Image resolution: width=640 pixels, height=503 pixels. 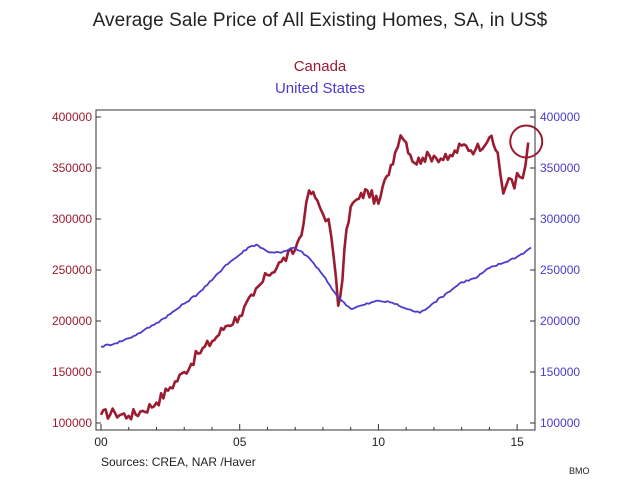 I want to click on credit-label: BMO, so click(x=579, y=471).